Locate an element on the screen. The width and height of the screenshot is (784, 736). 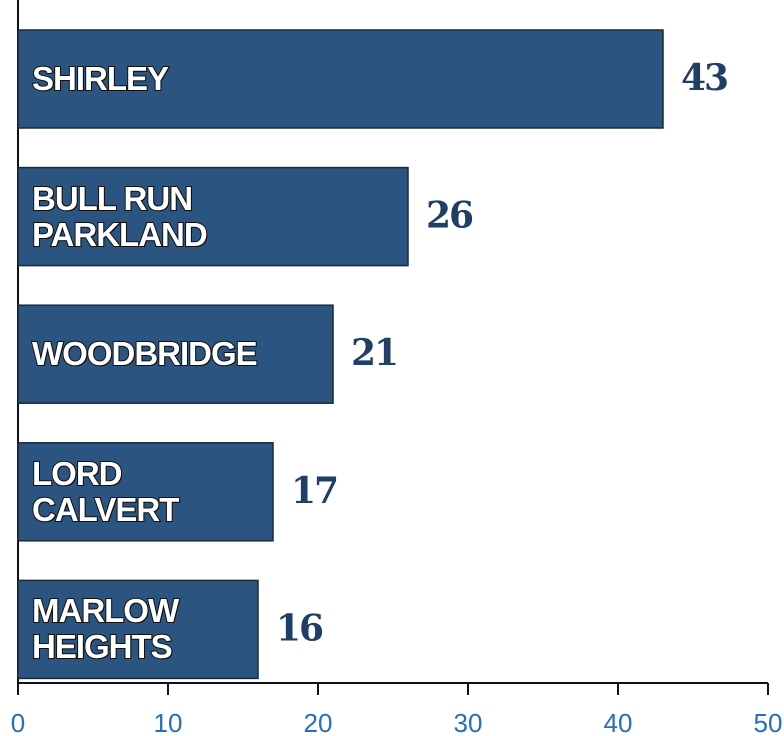
x-tick-label: 50 is located at coordinates (768, 722).